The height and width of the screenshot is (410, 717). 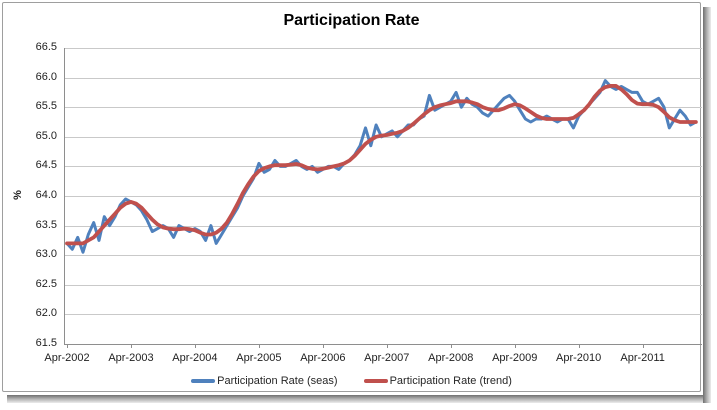 What do you see at coordinates (323, 358) in the screenshot?
I see `x-tick-label: Apr-2006` at bounding box center [323, 358].